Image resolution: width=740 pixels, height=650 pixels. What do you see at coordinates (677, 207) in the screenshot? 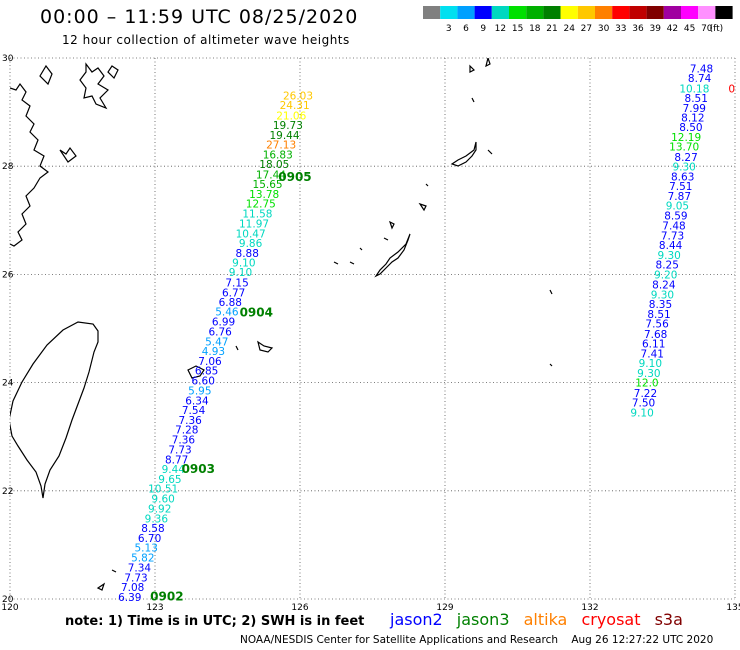
I see `wave-height-value: 9.05` at bounding box center [677, 207].